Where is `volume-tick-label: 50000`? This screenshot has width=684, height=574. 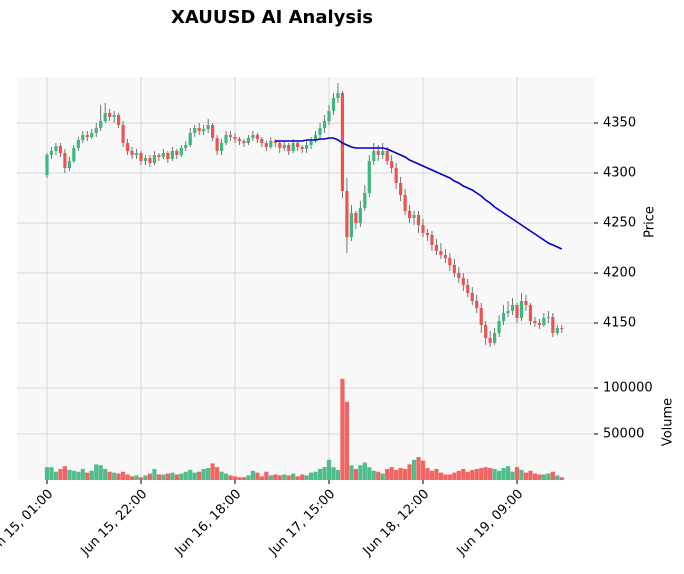 volume-tick-label: 50000 is located at coordinates (623, 434).